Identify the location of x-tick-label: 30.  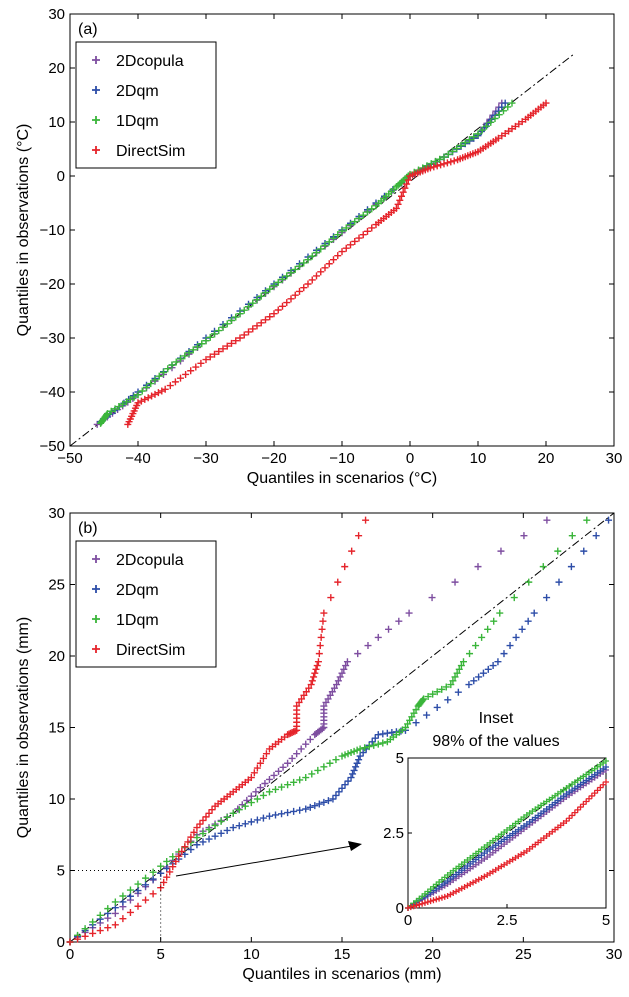
(614, 954).